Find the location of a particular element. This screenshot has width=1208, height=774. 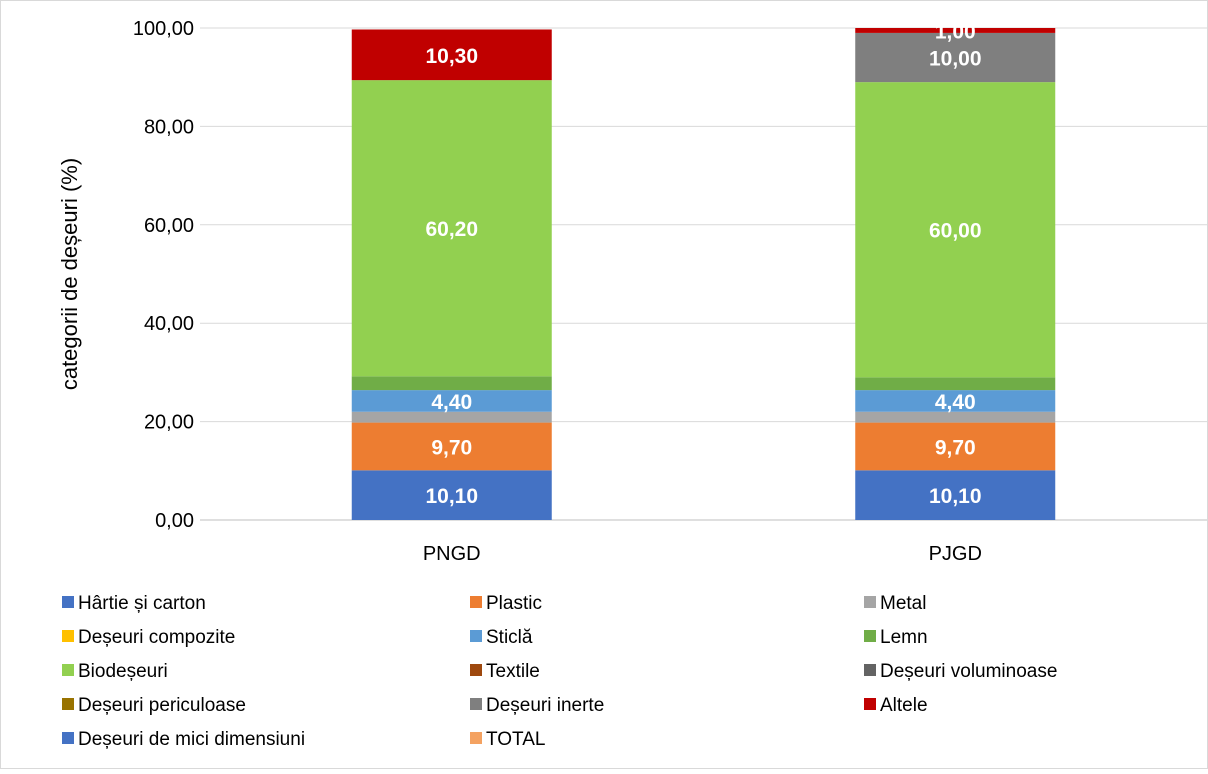

x-axis-categories: PNGD PJGD is located at coordinates (702, 554).